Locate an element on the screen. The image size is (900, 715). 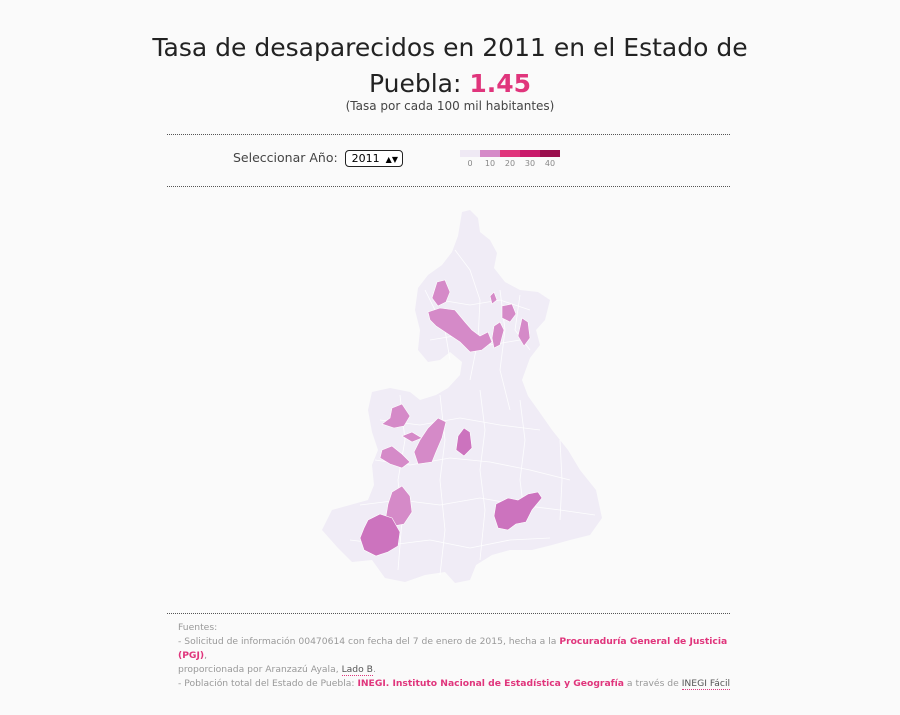
divider-top is located at coordinates (448, 134).